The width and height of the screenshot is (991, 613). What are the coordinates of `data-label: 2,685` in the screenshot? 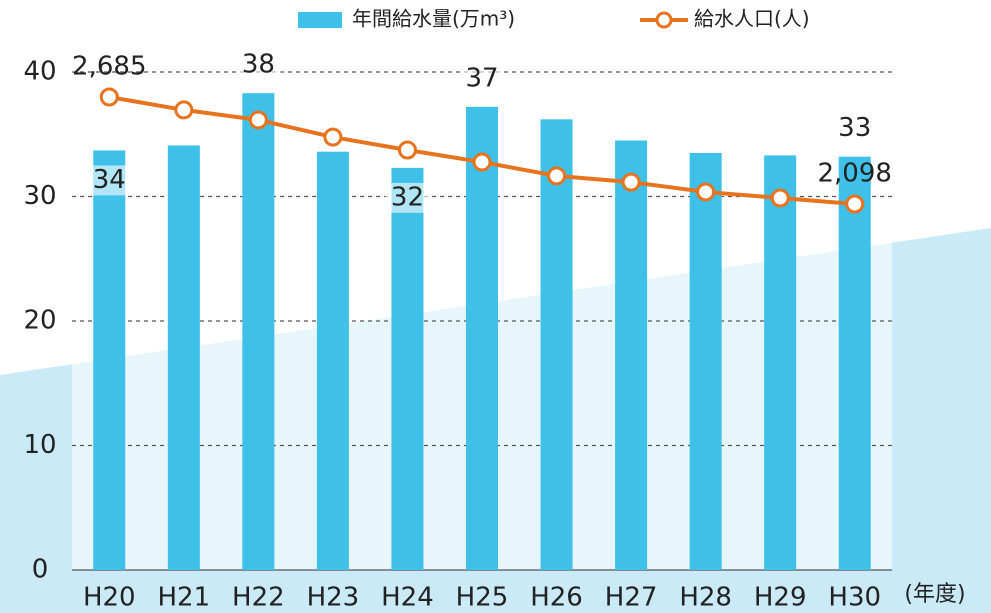 It's located at (109, 66).